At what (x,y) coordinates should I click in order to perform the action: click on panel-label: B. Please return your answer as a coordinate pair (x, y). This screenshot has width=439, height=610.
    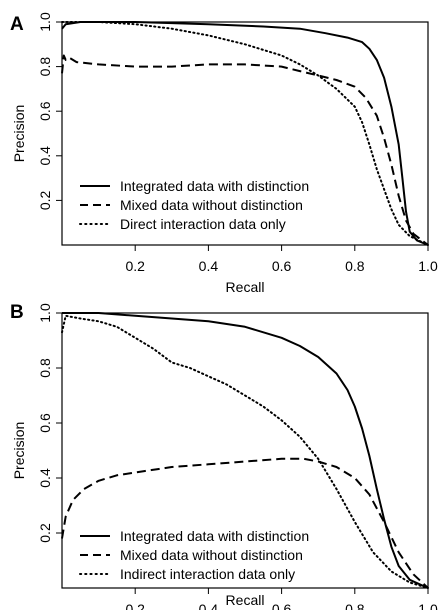
    Looking at the image, I should click on (17, 312).